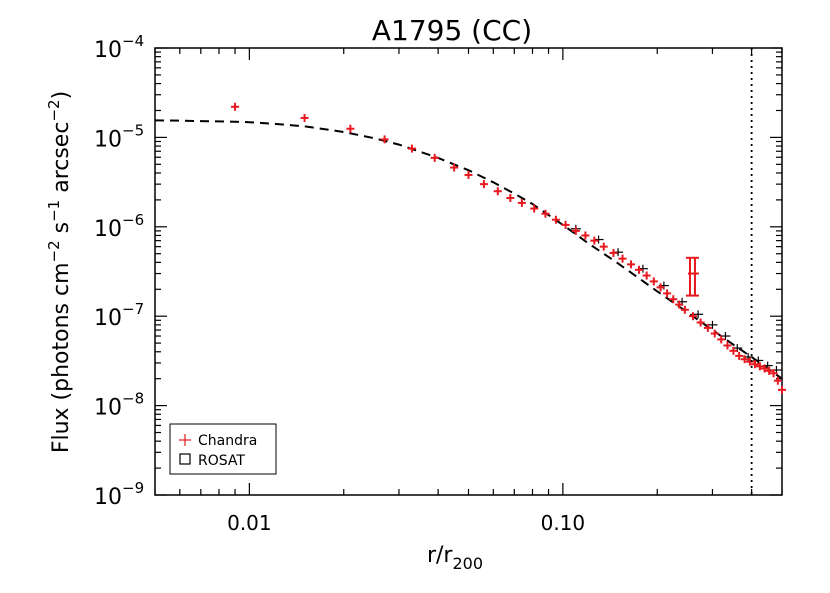 This screenshot has width=830, height=593. What do you see at coordinates (452, 30) in the screenshot?
I see `chart-title: A1795 (CC)` at bounding box center [452, 30].